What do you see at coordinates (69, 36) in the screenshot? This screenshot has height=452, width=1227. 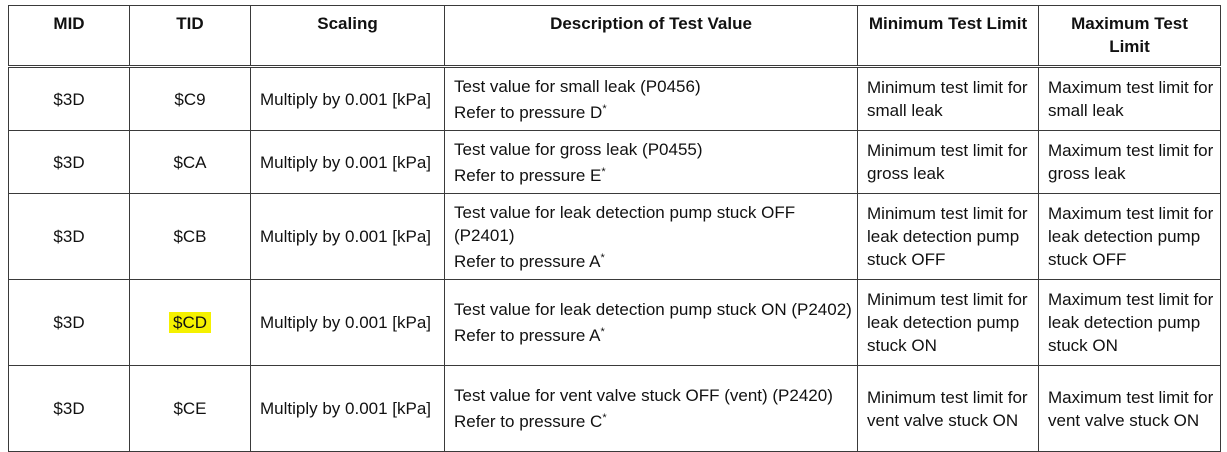 I see `header-mid: MID` at bounding box center [69, 36].